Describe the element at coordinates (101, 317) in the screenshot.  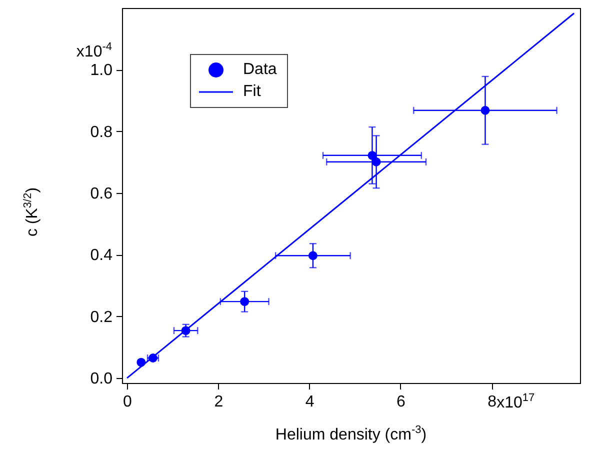
I see `y-tick-label: 0.2` at that location.